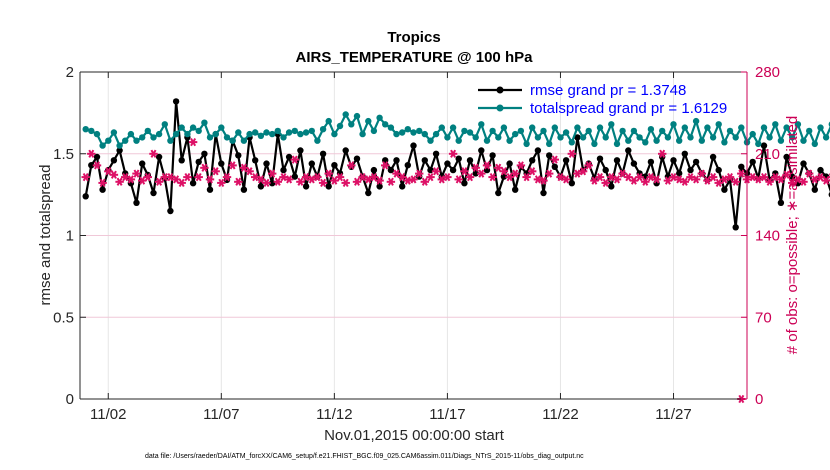 This screenshot has height=470, width=830. Describe the element at coordinates (628, 108) in the screenshot. I see `legend-label: totalspread grand pr = 1.6129` at that location.